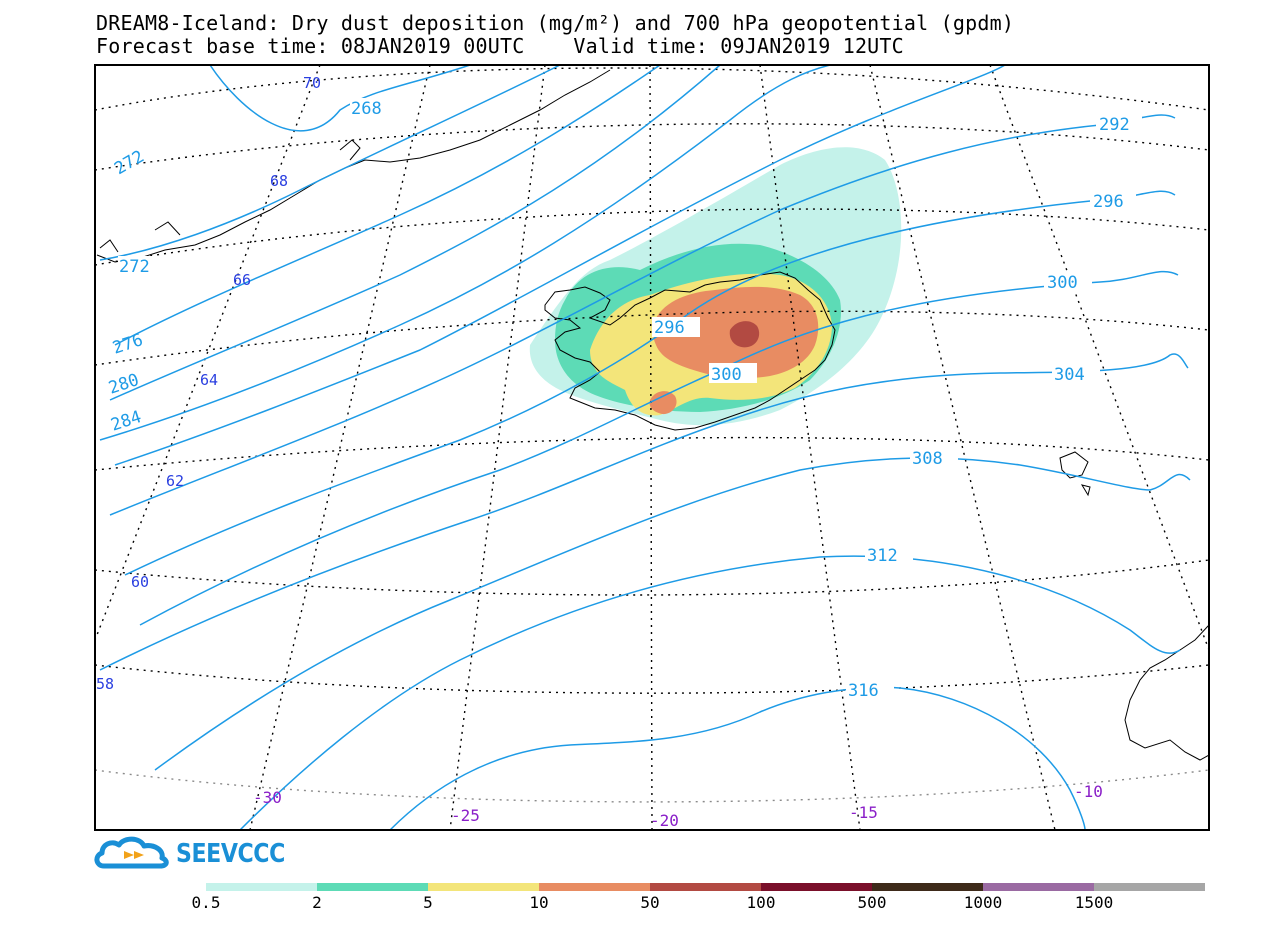  I want to click on contour-label: 304, so click(1069, 375).